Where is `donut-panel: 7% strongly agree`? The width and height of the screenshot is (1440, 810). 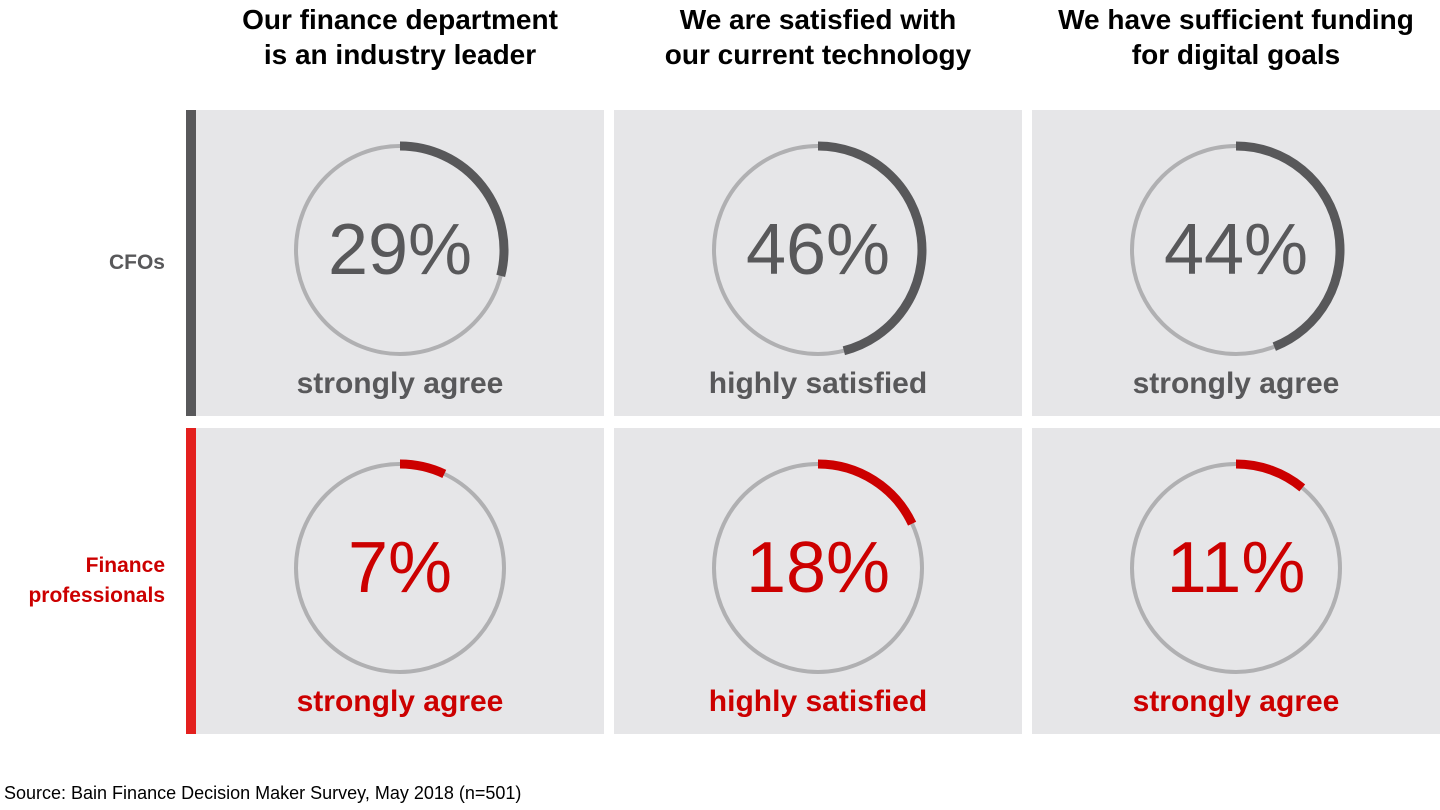 donut-panel: 7% strongly agree is located at coordinates (400, 581).